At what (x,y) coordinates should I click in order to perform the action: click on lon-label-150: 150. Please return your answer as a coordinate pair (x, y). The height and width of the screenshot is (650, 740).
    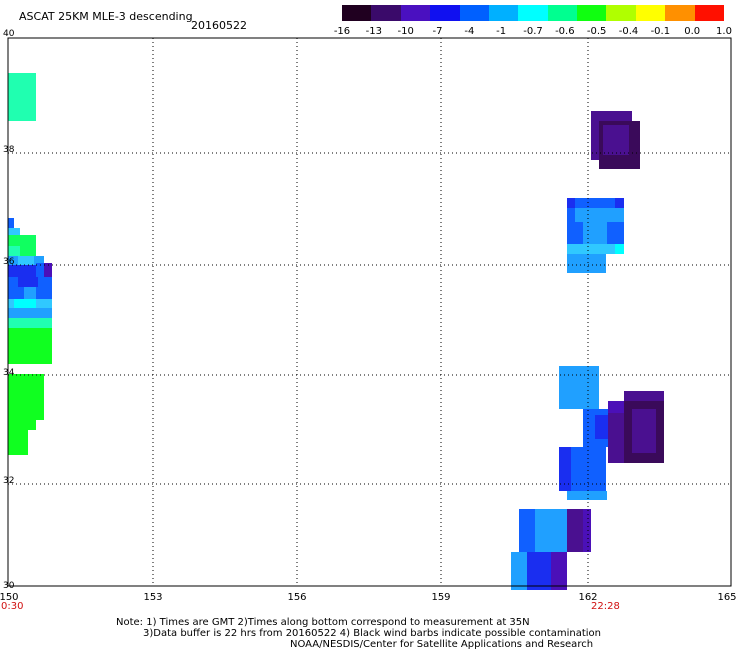
    Looking at the image, I should click on (9, 597).